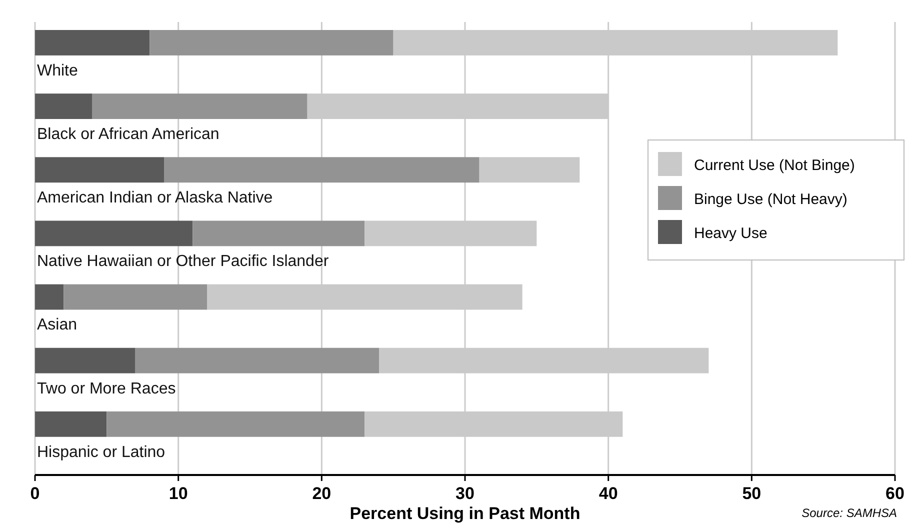  I want to click on x-tick-label: 40, so click(608, 493).